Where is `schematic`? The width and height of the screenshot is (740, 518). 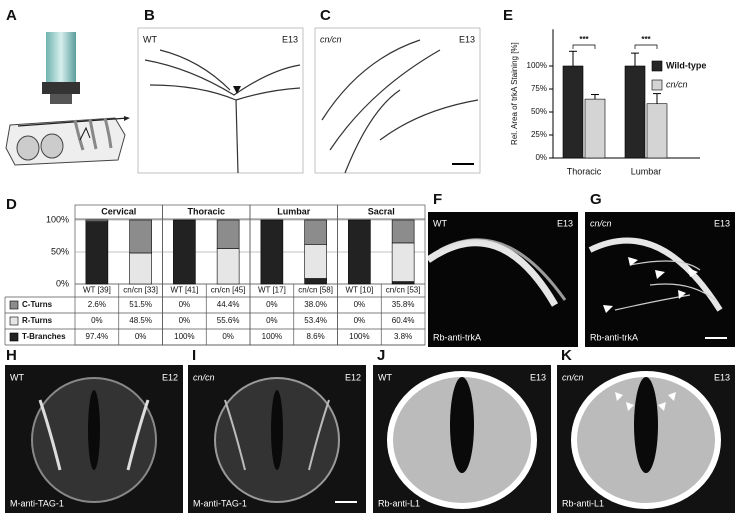
schematic is located at coordinates (67, 99).